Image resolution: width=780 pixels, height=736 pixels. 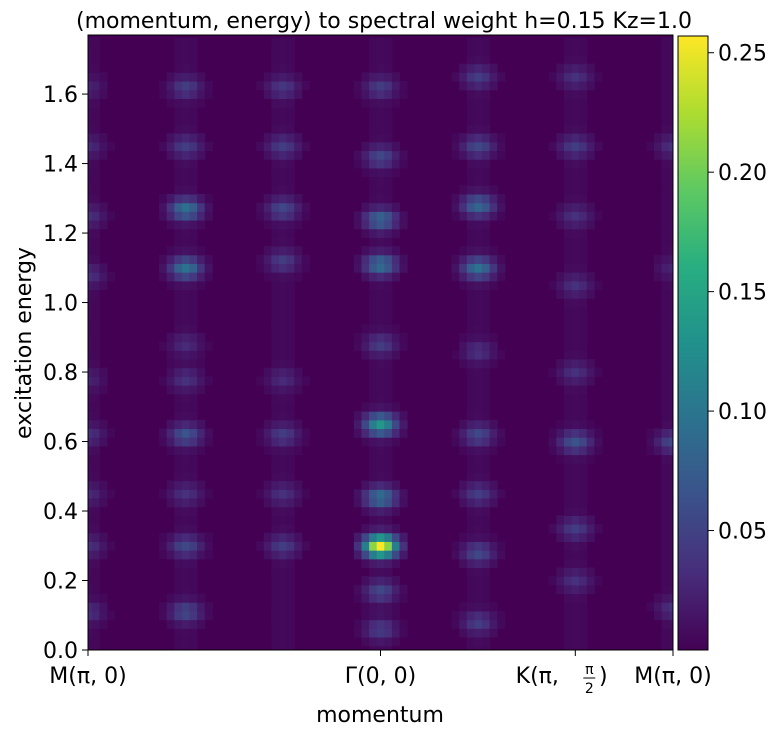 I want to click on y-tick-label: 0.0, so click(x=60, y=651).